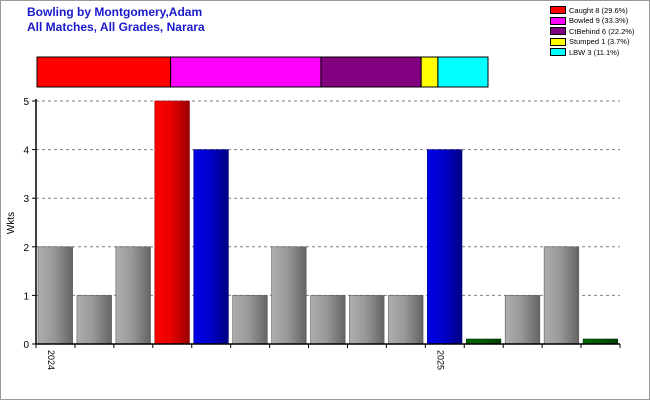 The width and height of the screenshot is (650, 400). What do you see at coordinates (440, 360) in the screenshot?
I see `x-tick-label: 2025` at bounding box center [440, 360].